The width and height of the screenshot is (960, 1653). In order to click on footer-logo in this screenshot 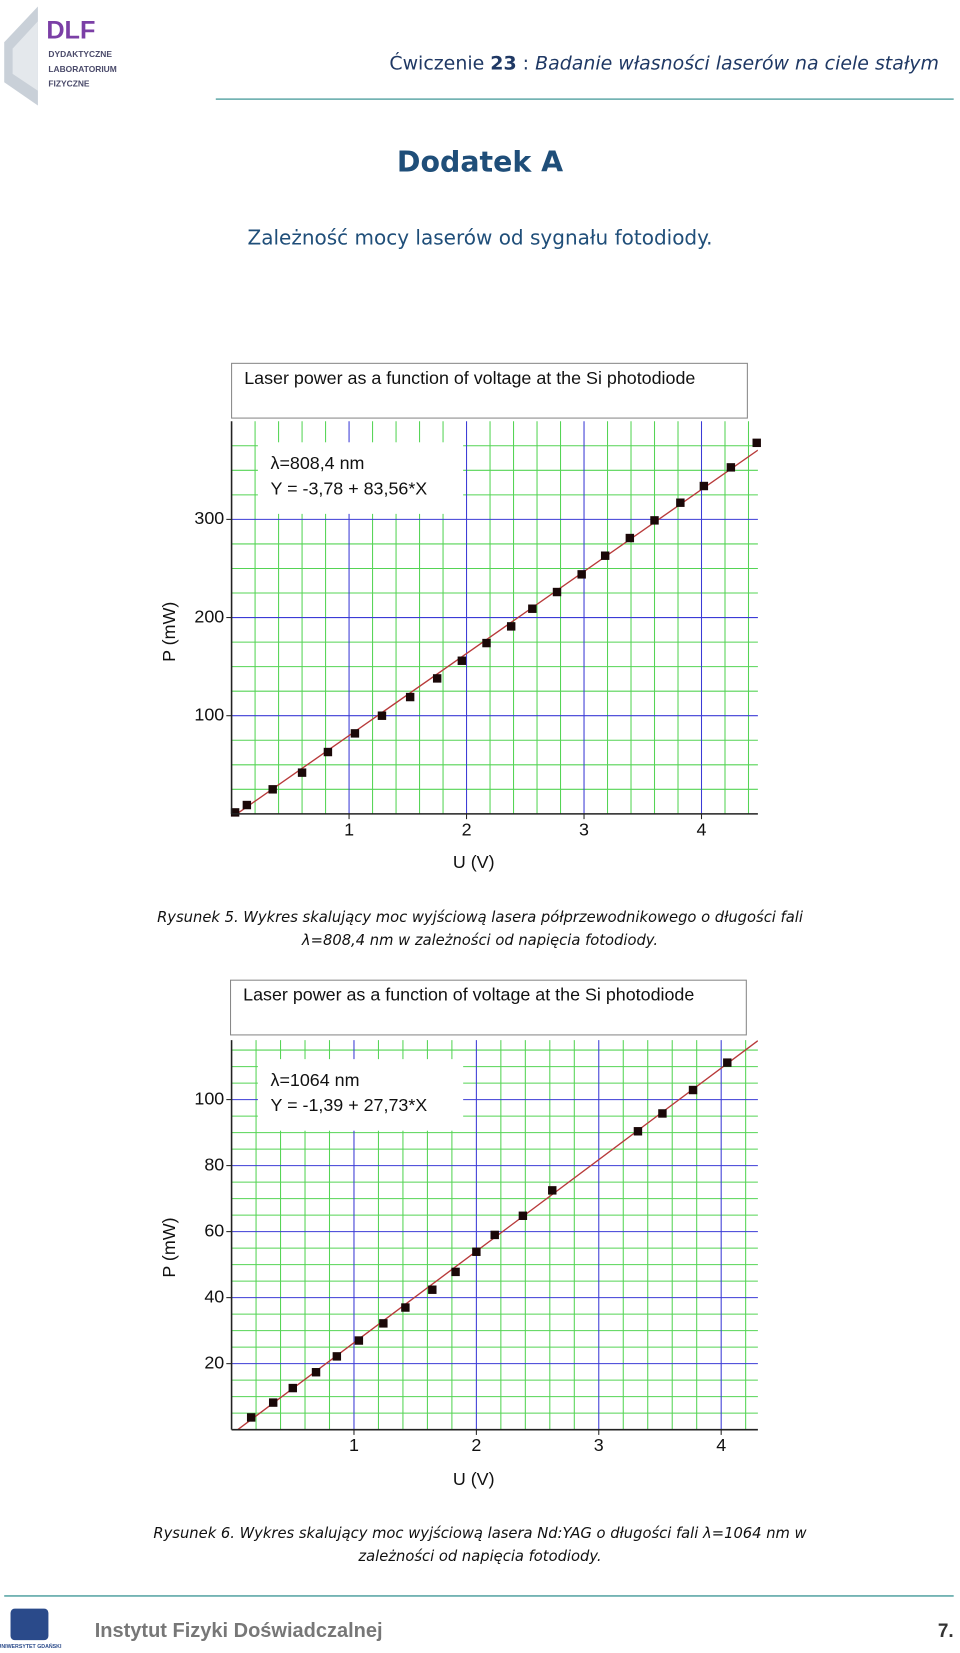, I will do `click(29, 1624)`.